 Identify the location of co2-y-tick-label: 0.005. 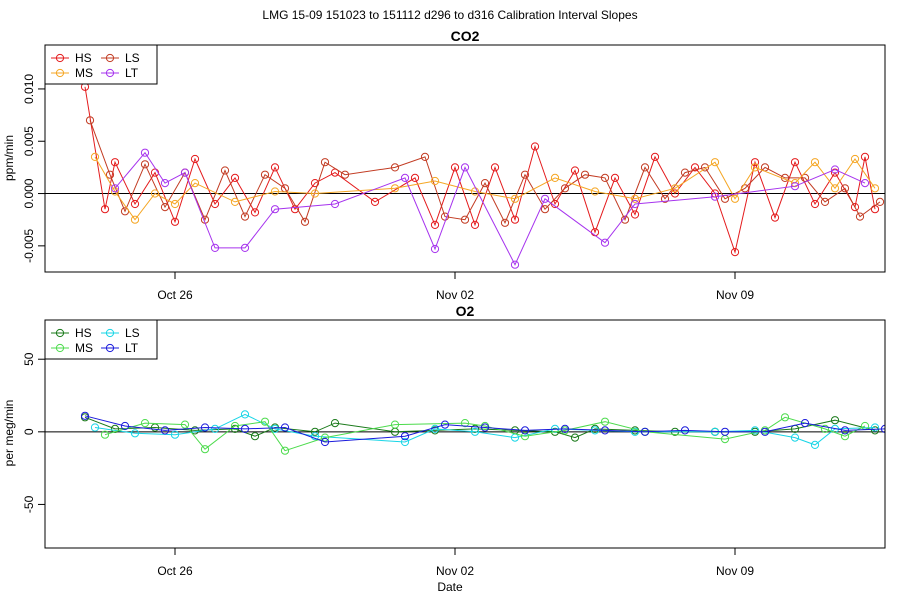
(29, 141).